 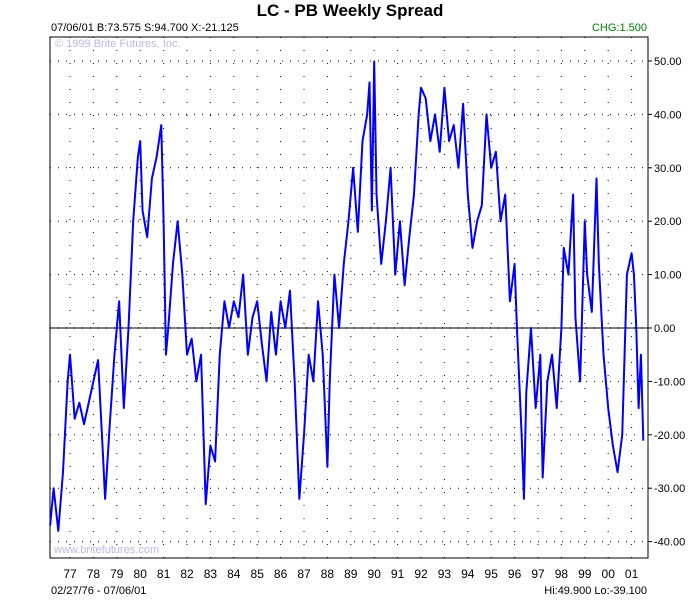 I want to click on x-tick-label: 78, so click(x=94, y=574).